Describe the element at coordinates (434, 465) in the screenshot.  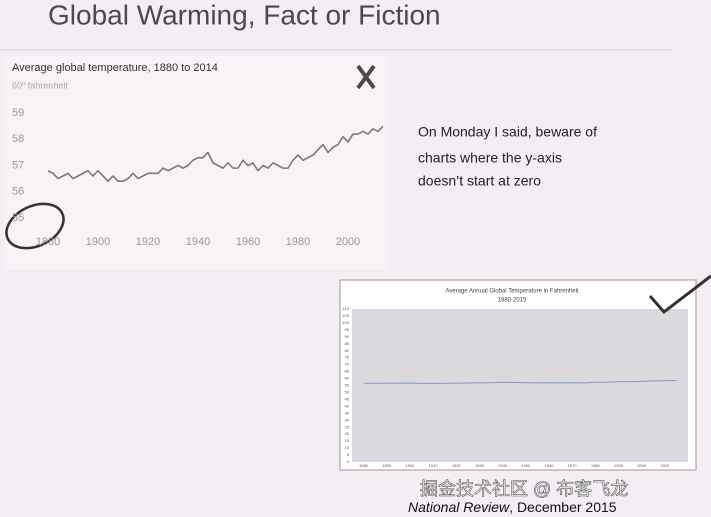
I see `x-tick-label: 1910` at that location.